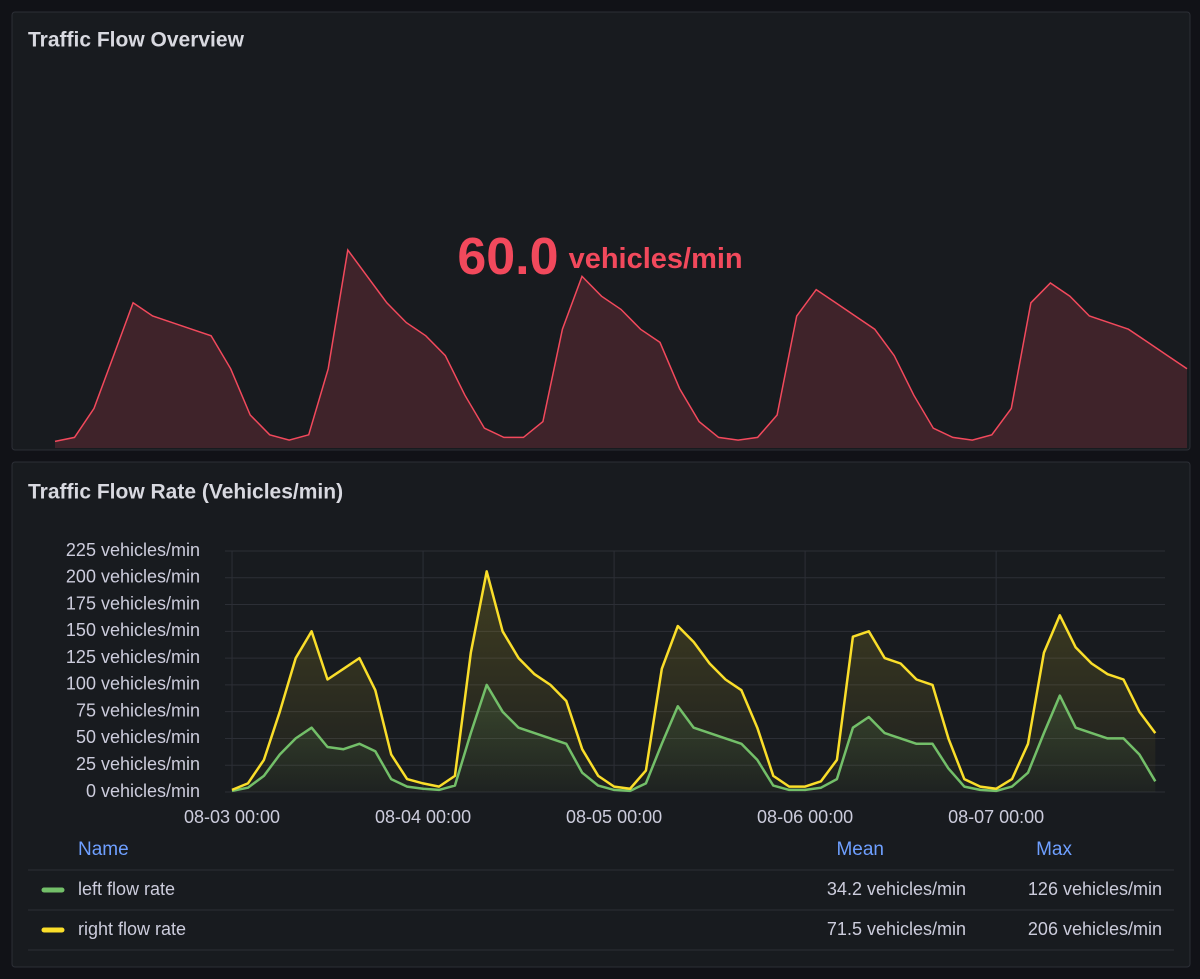  I want to click on legend-header: Max, so click(1054, 849).